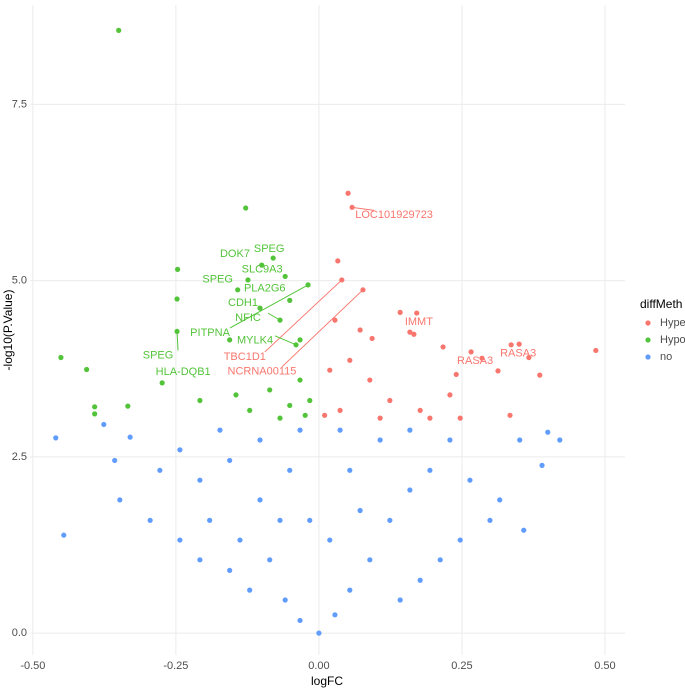 The height and width of the screenshot is (690, 685). Describe the element at coordinates (327, 681) in the screenshot. I see `x-axis-title: logFC` at that location.